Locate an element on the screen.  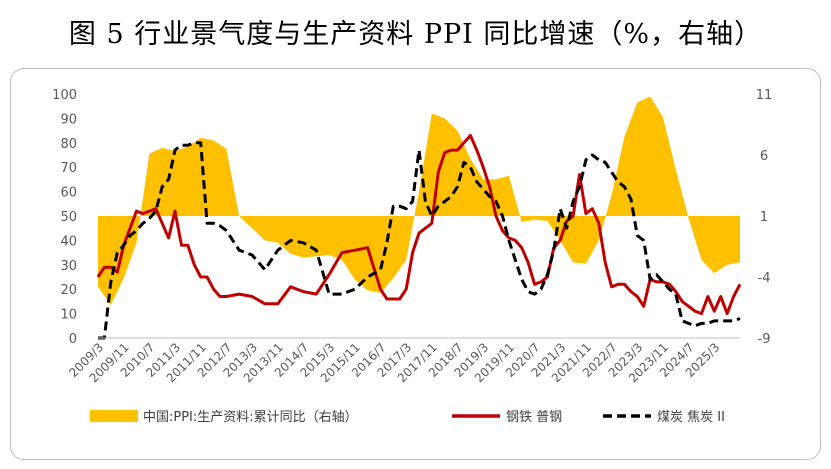
left-tick-label: 20 is located at coordinates (68, 290).